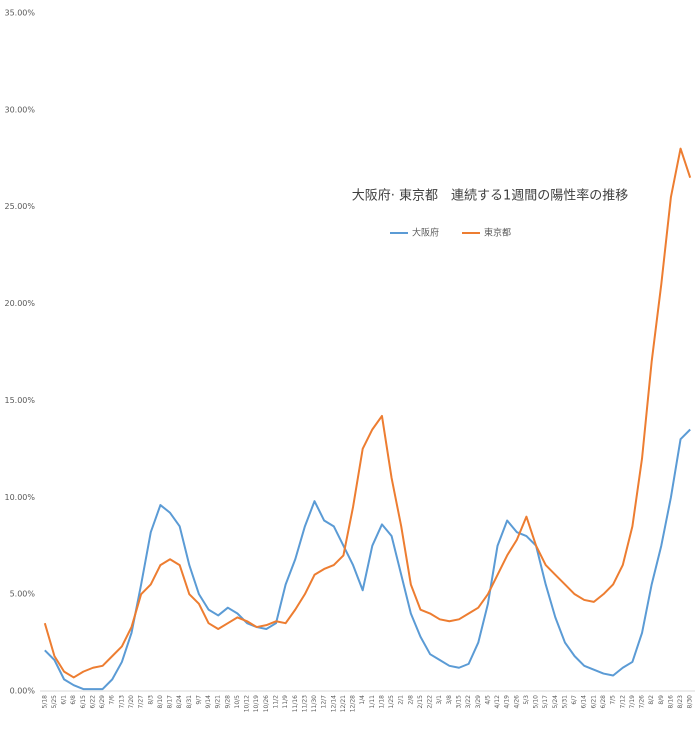 This screenshot has width=700, height=732. Describe the element at coordinates (690, 702) in the screenshot. I see `x-tick-label: 8/30` at that location.